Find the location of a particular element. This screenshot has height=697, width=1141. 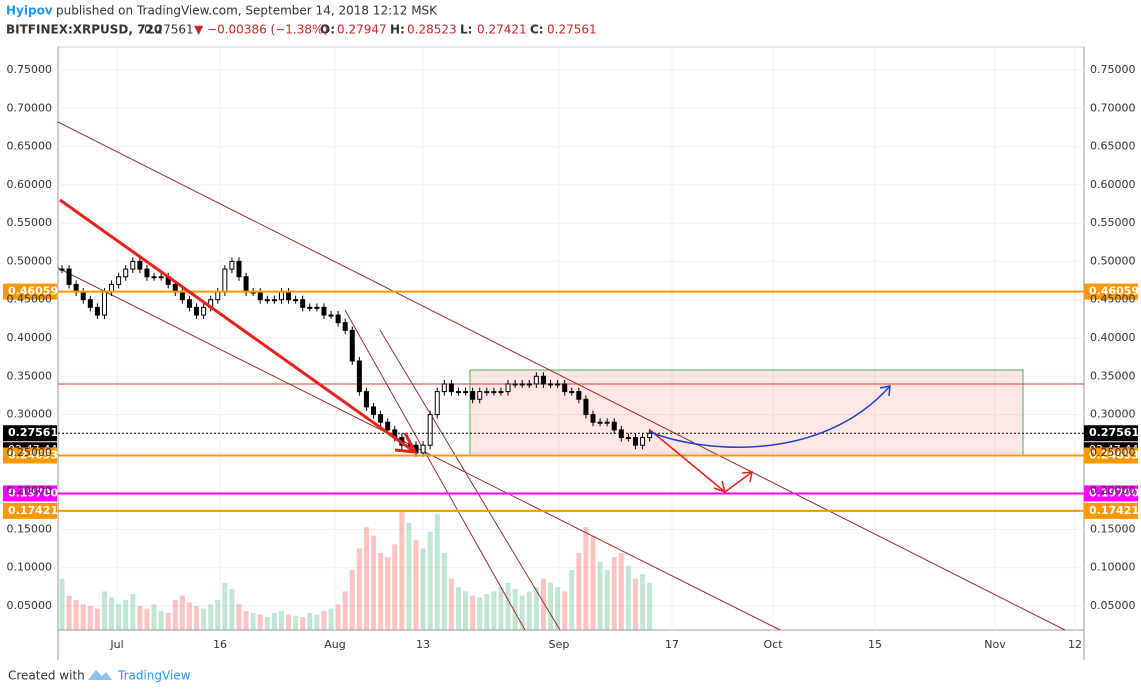

y-tick-label: 0.55000 is located at coordinates (1113, 222).